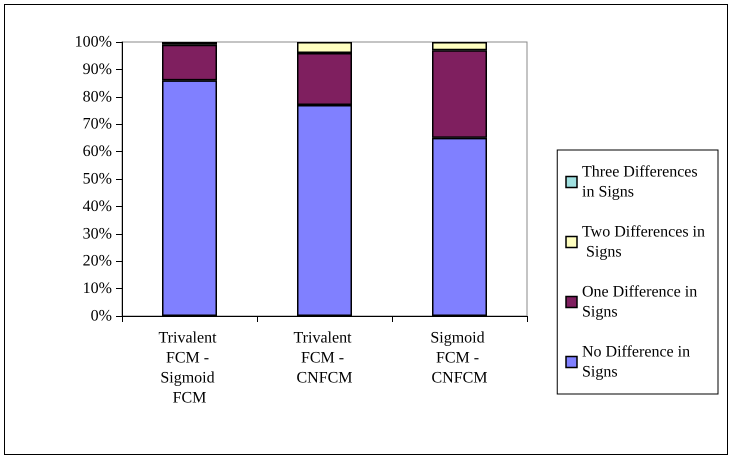  Describe the element at coordinates (97, 124) in the screenshot. I see `y-tick-label: 70%` at that location.